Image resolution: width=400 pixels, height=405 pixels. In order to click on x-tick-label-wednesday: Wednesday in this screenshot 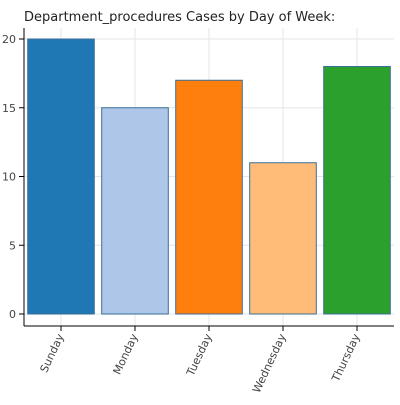, I will do `click(269, 363)`.